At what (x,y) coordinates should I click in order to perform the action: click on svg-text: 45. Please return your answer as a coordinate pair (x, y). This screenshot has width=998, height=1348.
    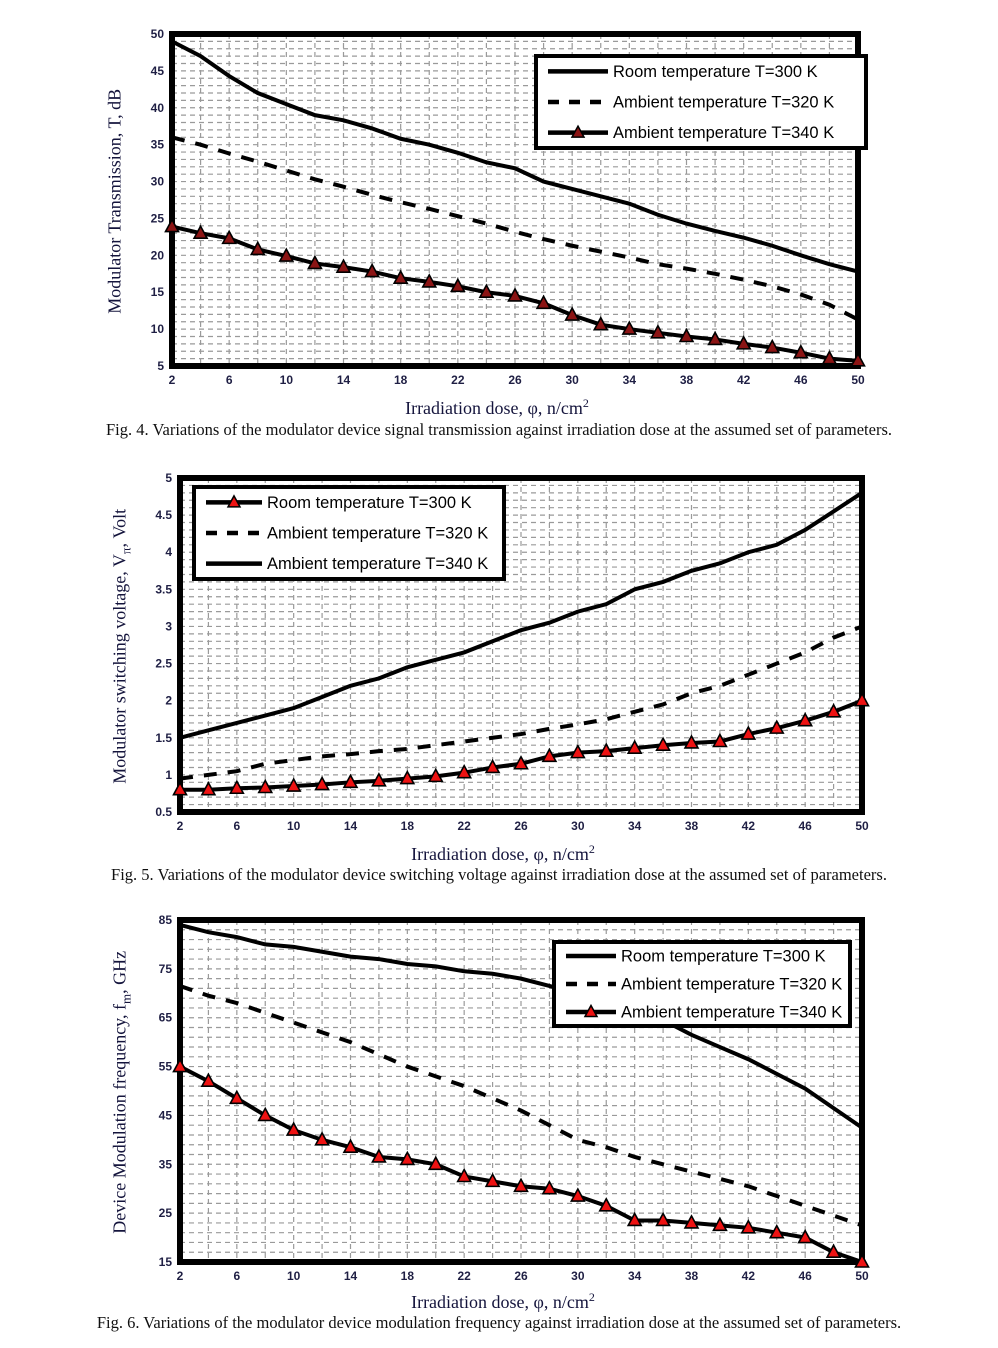
    Looking at the image, I should click on (158, 71).